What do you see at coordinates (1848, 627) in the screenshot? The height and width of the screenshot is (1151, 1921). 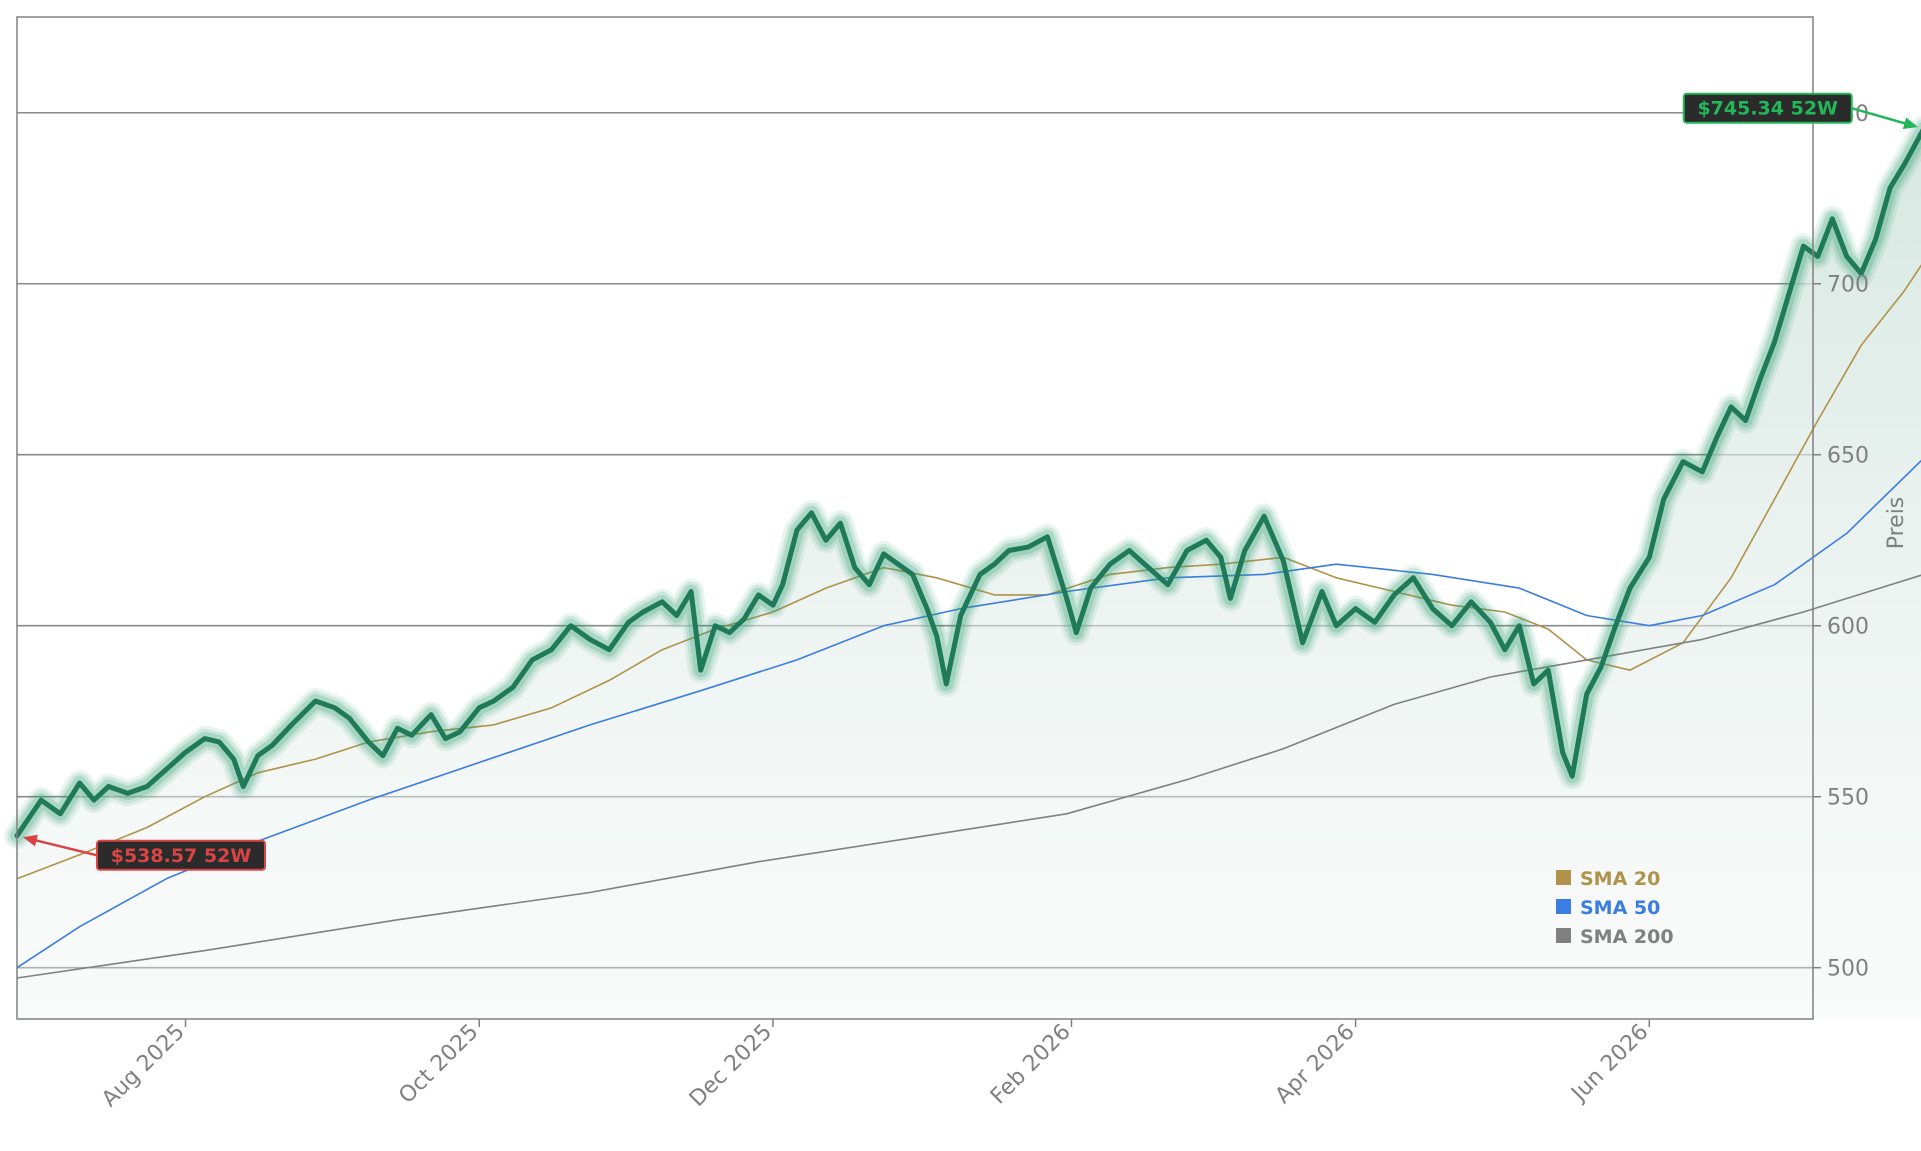 I see `y-tick-label-600: 600` at bounding box center [1848, 627].